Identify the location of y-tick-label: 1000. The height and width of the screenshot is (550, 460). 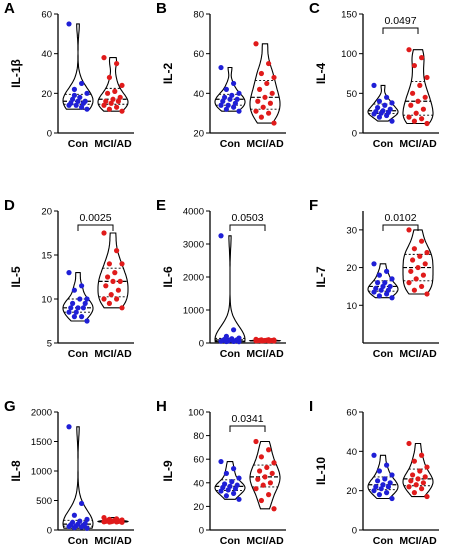
(41, 472).